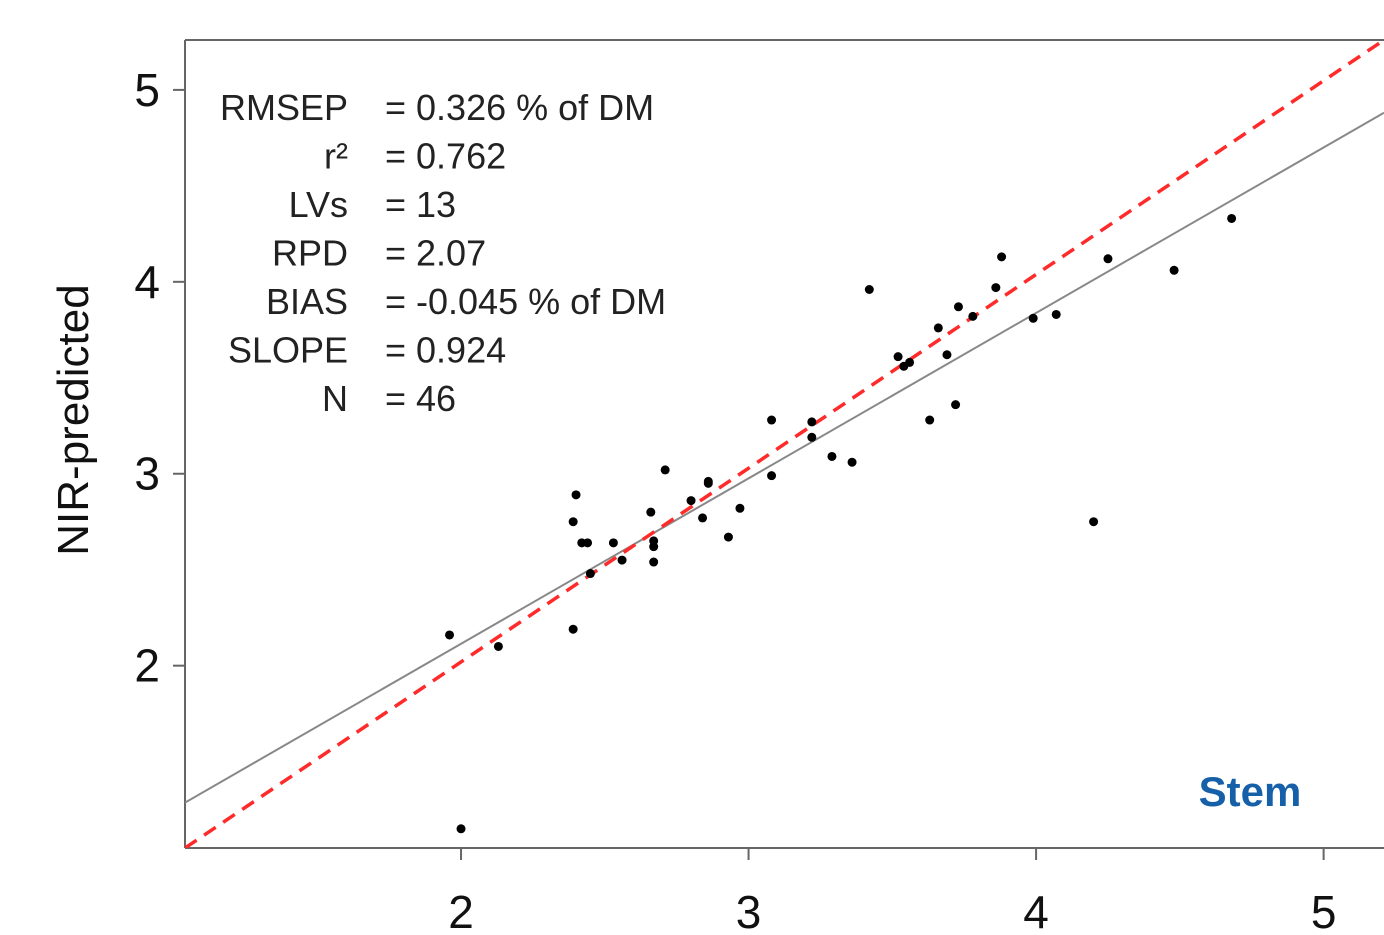  What do you see at coordinates (336, 156) in the screenshot?
I see `stat-name: r²` at bounding box center [336, 156].